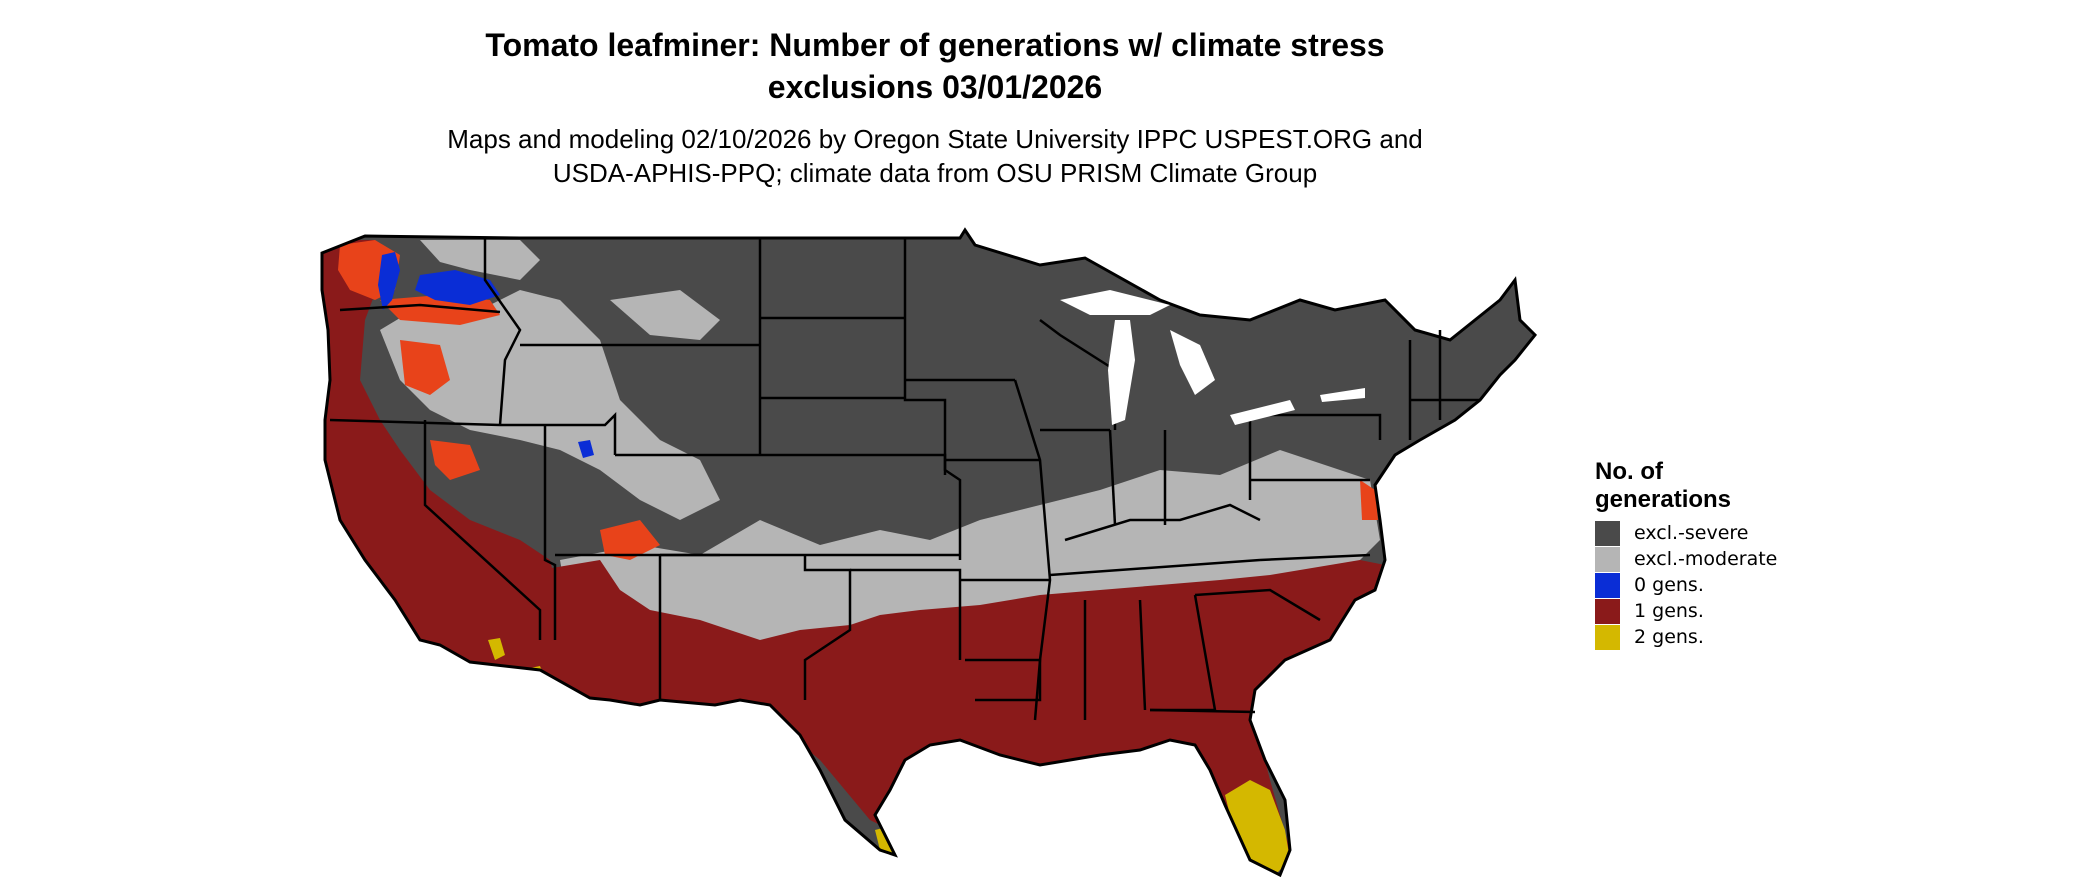 Image resolution: width=2100 pixels, height=892 pixels. What do you see at coordinates (1342, 395) in the screenshot?
I see `lake-ontario` at bounding box center [1342, 395].